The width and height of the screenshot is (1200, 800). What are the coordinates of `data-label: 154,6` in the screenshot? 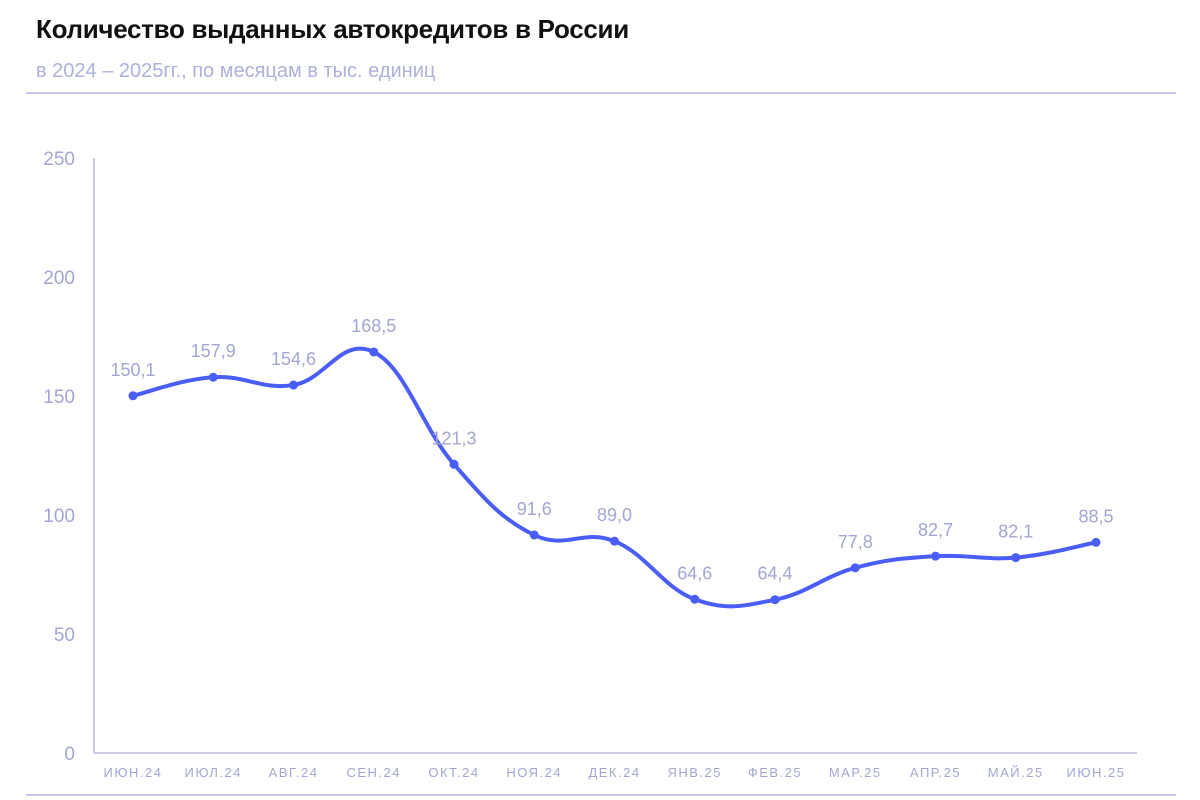 It's located at (293, 359).